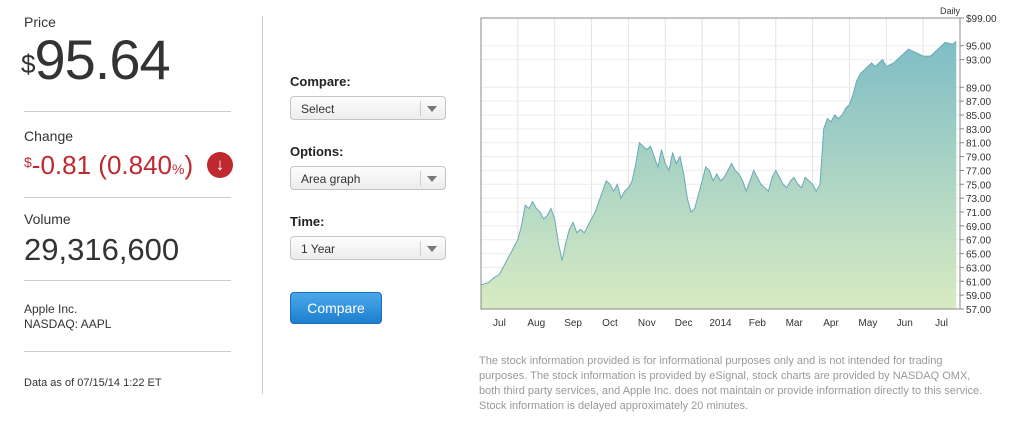  I want to click on exchange-ticker: NASDAQ: AAPL, so click(68, 324).